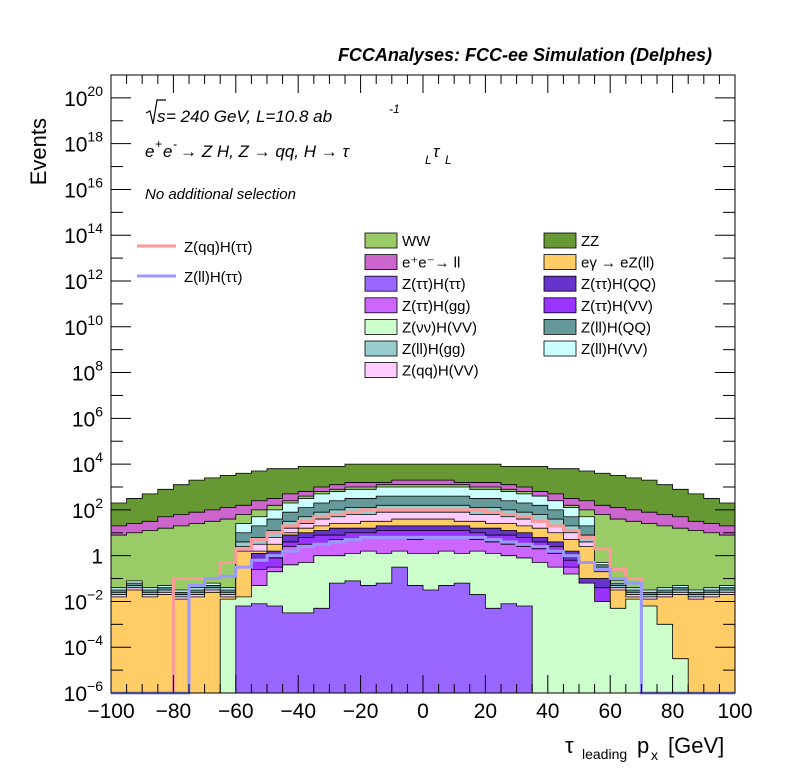 This screenshot has width=796, height=772. I want to click on x-label-p: p, so click(643, 745).